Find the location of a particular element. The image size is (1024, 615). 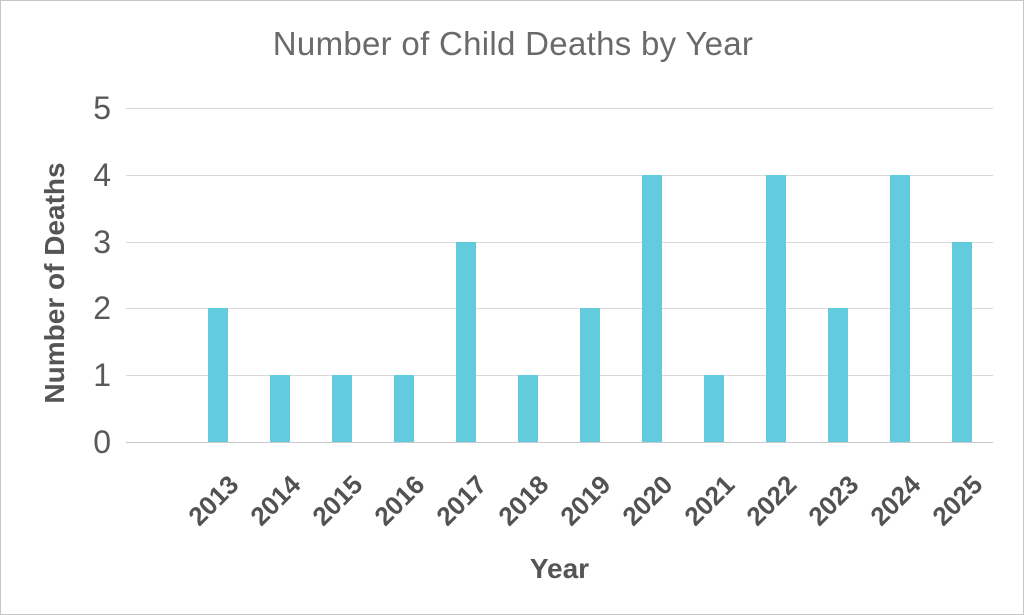

bar-2021 is located at coordinates (714, 408).